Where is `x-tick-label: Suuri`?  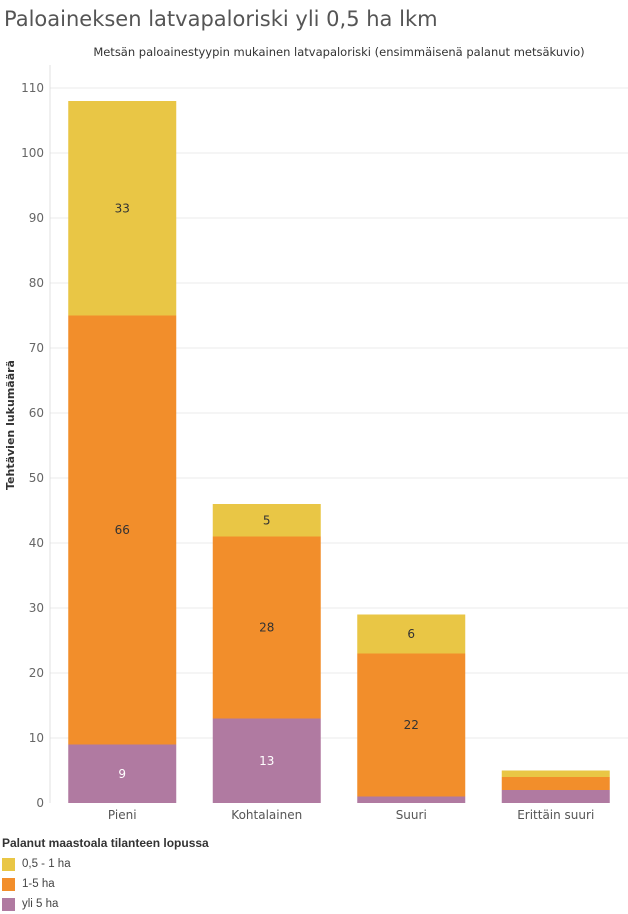
x-tick-label: Suuri is located at coordinates (411, 815).